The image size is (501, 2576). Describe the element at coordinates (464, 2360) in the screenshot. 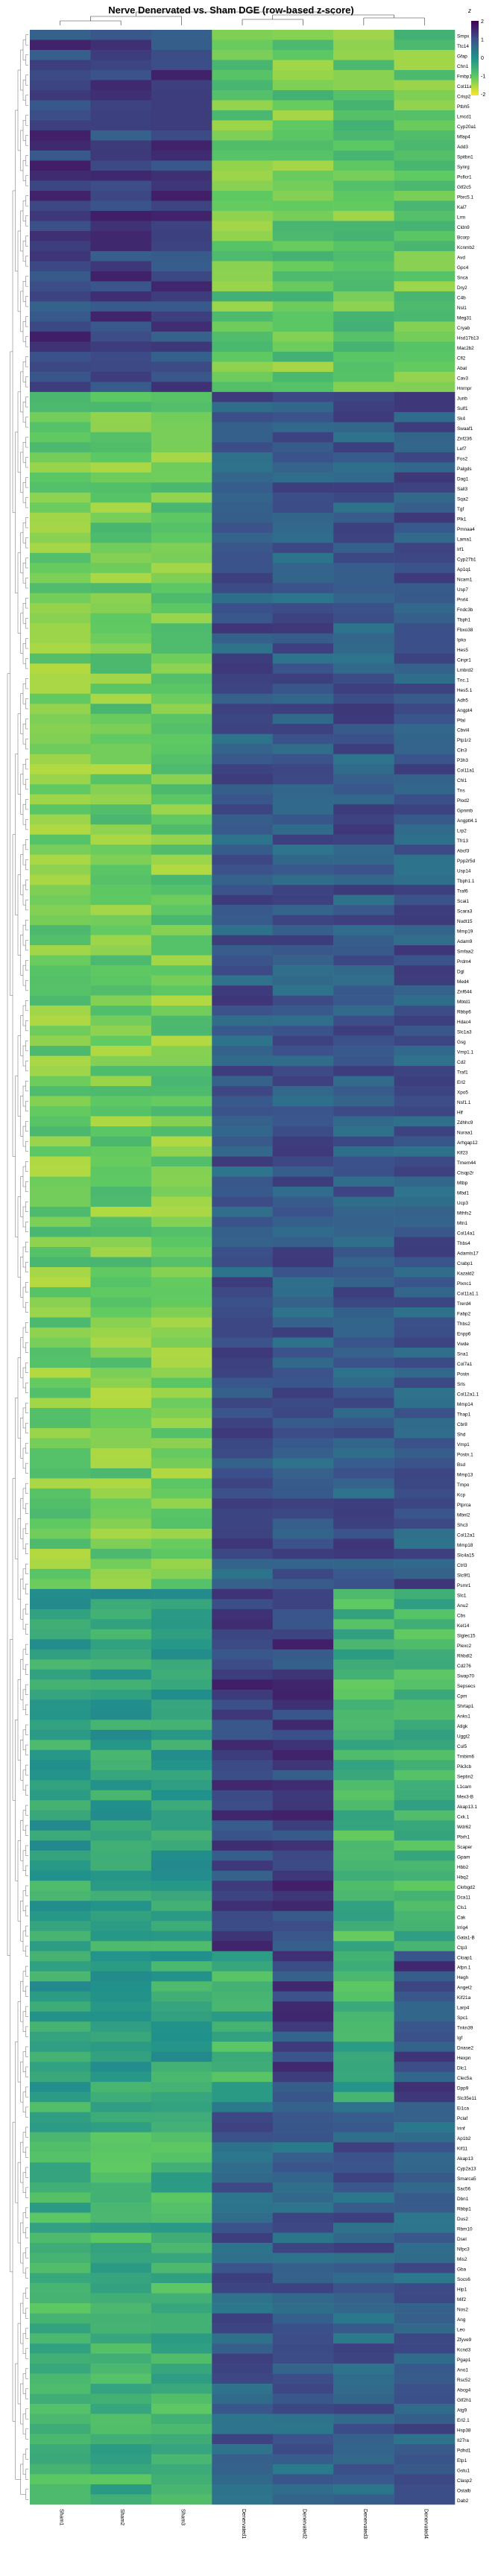

I see `row-label: Pgap1` at that location.